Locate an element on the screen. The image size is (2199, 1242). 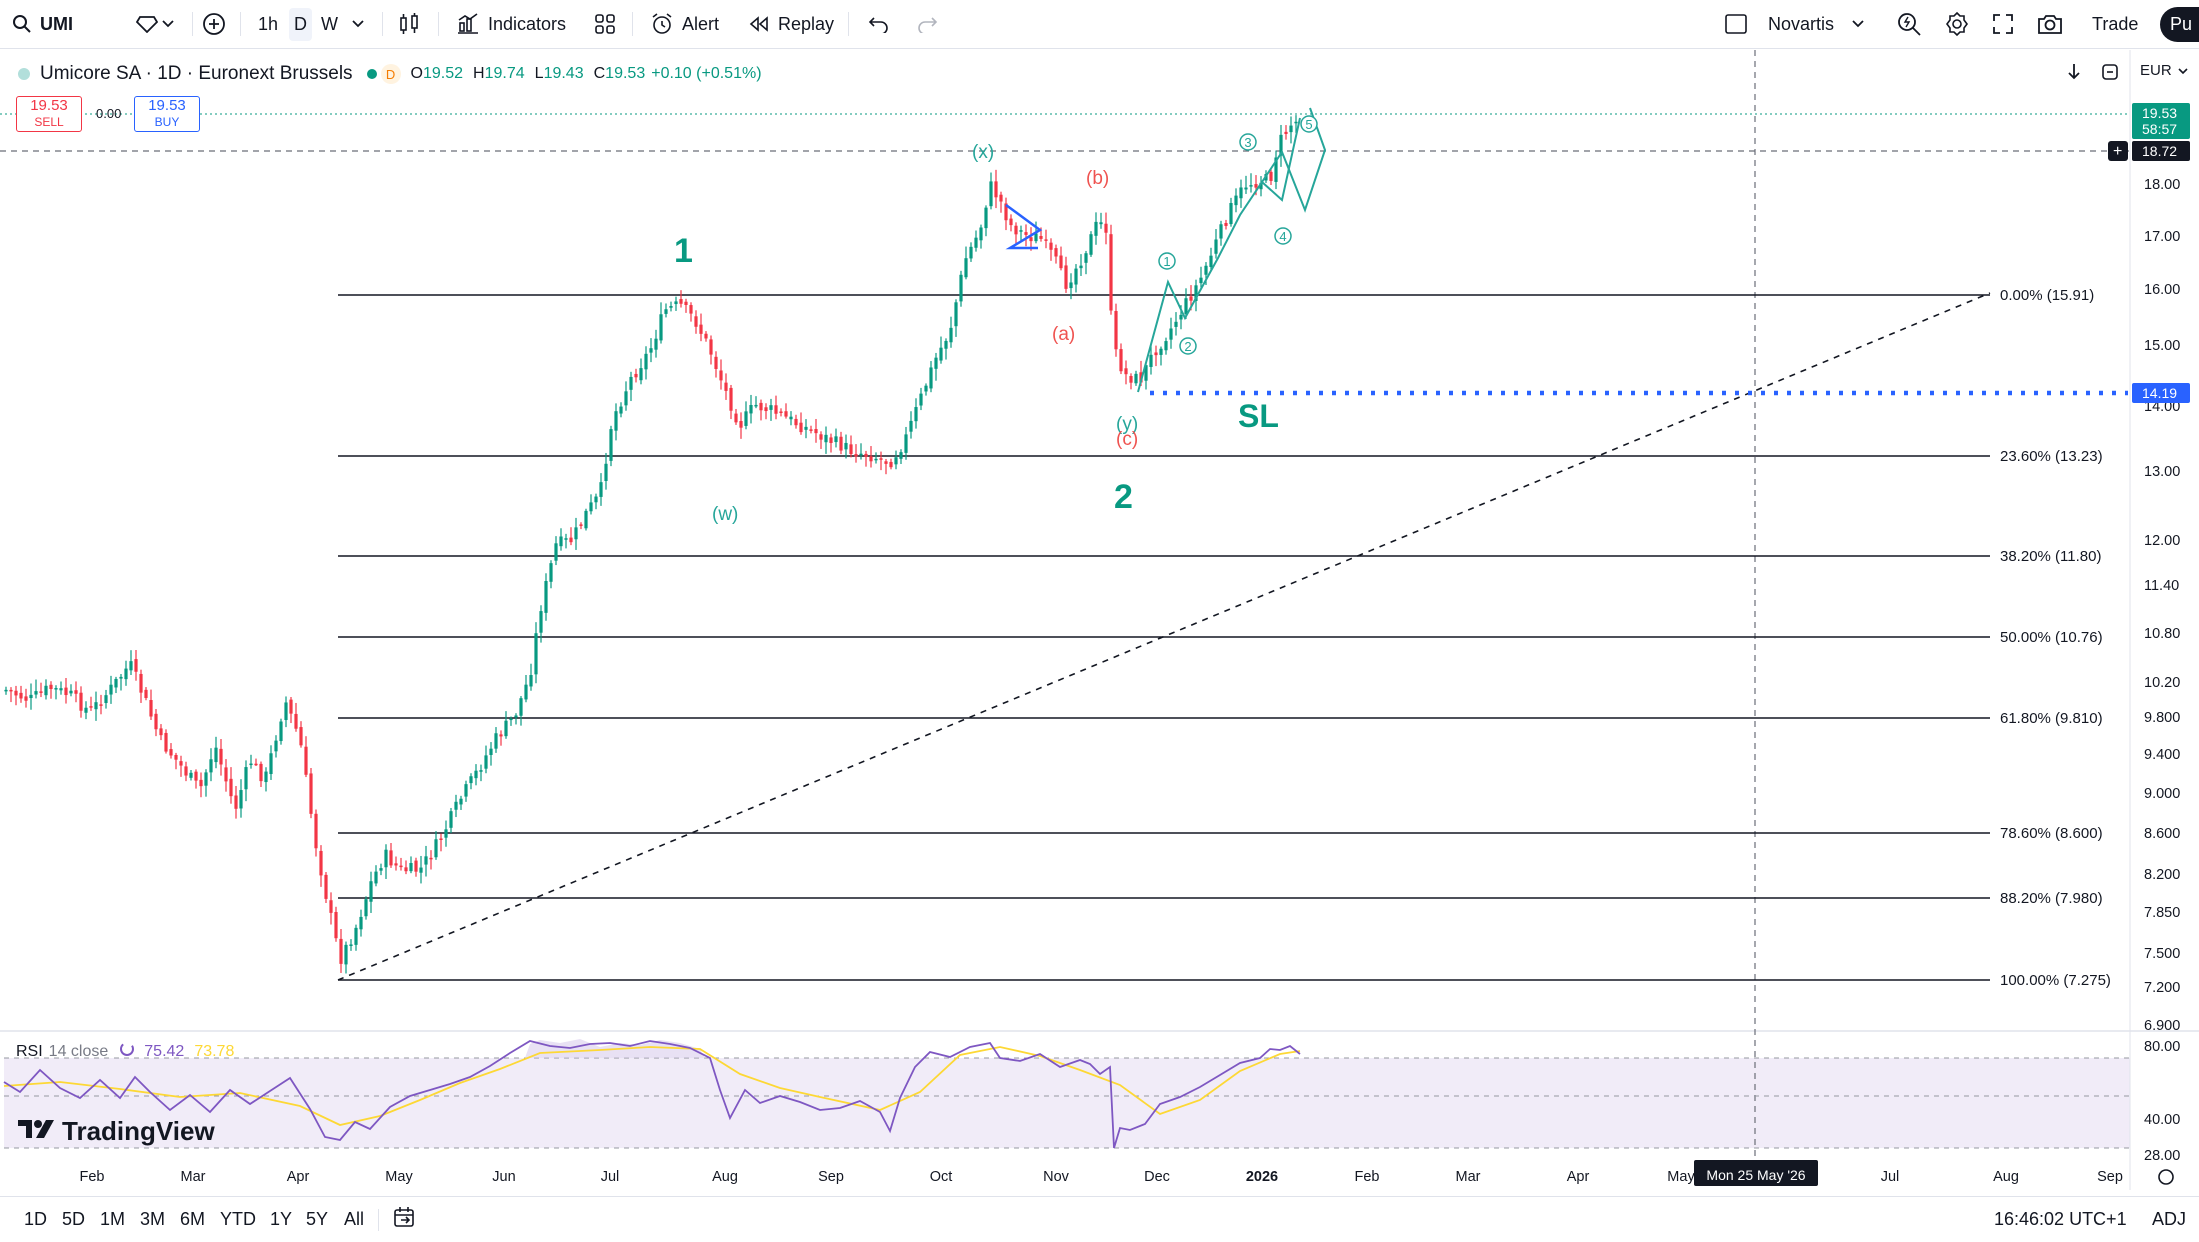
status-badge: D is located at coordinates (390, 74).